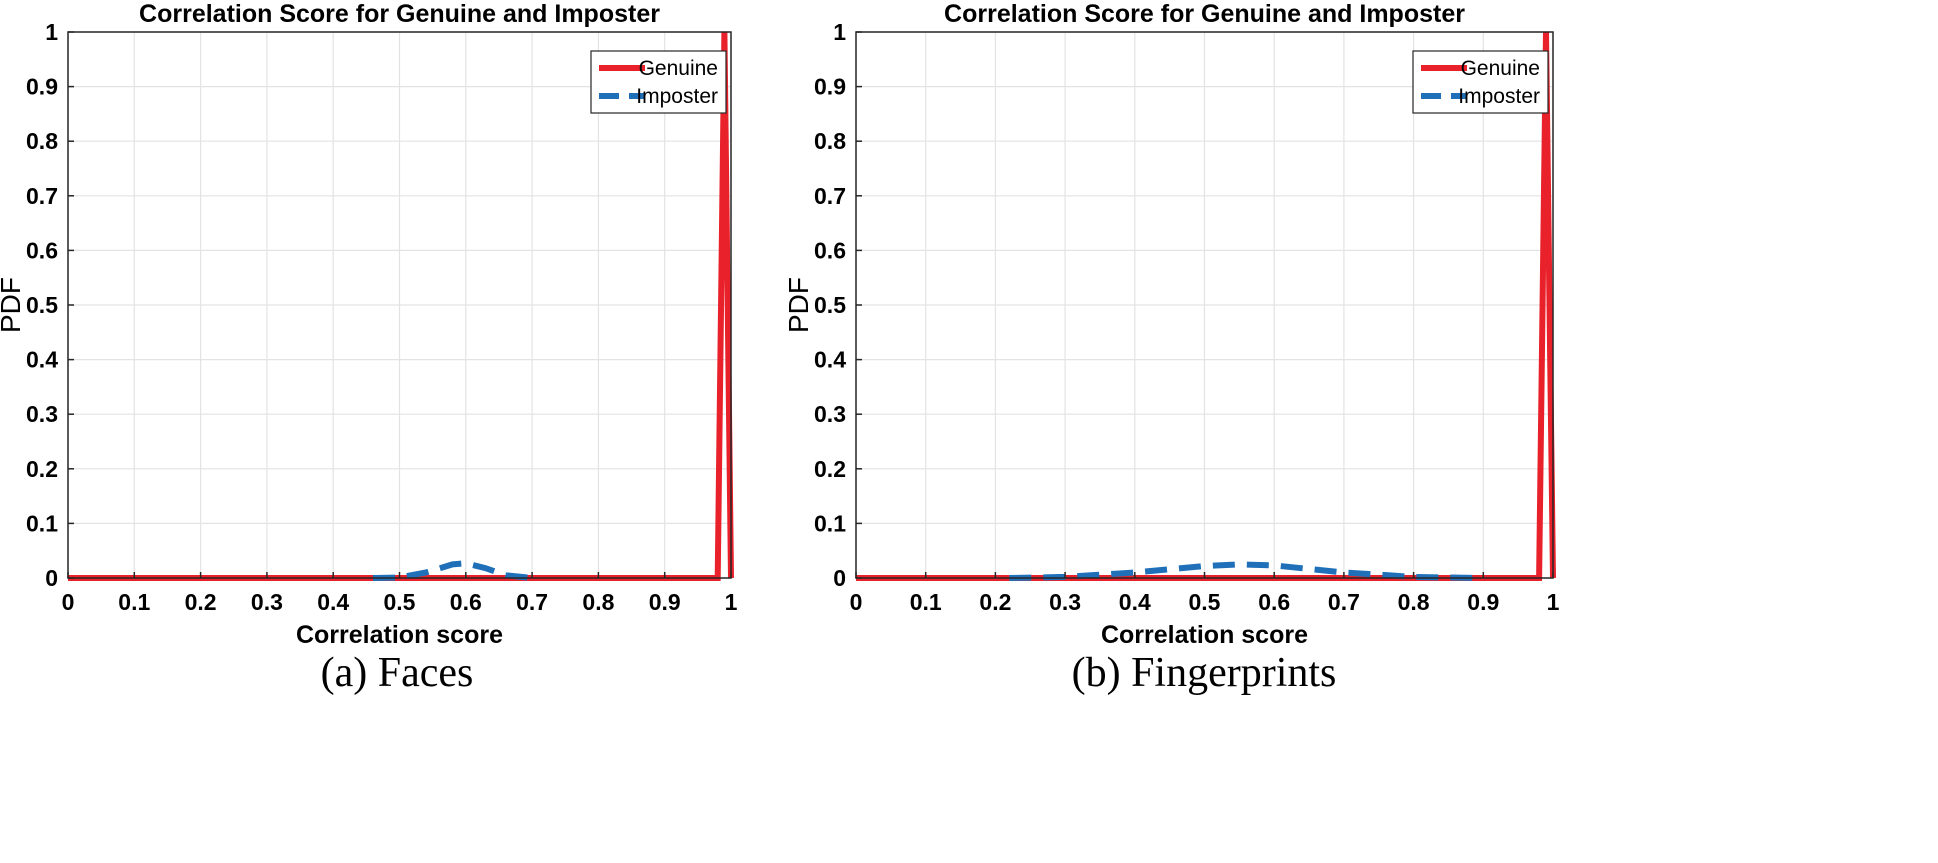  Describe the element at coordinates (1204, 673) in the screenshot. I see `figure-caption: (b) Fingerprints` at that location.